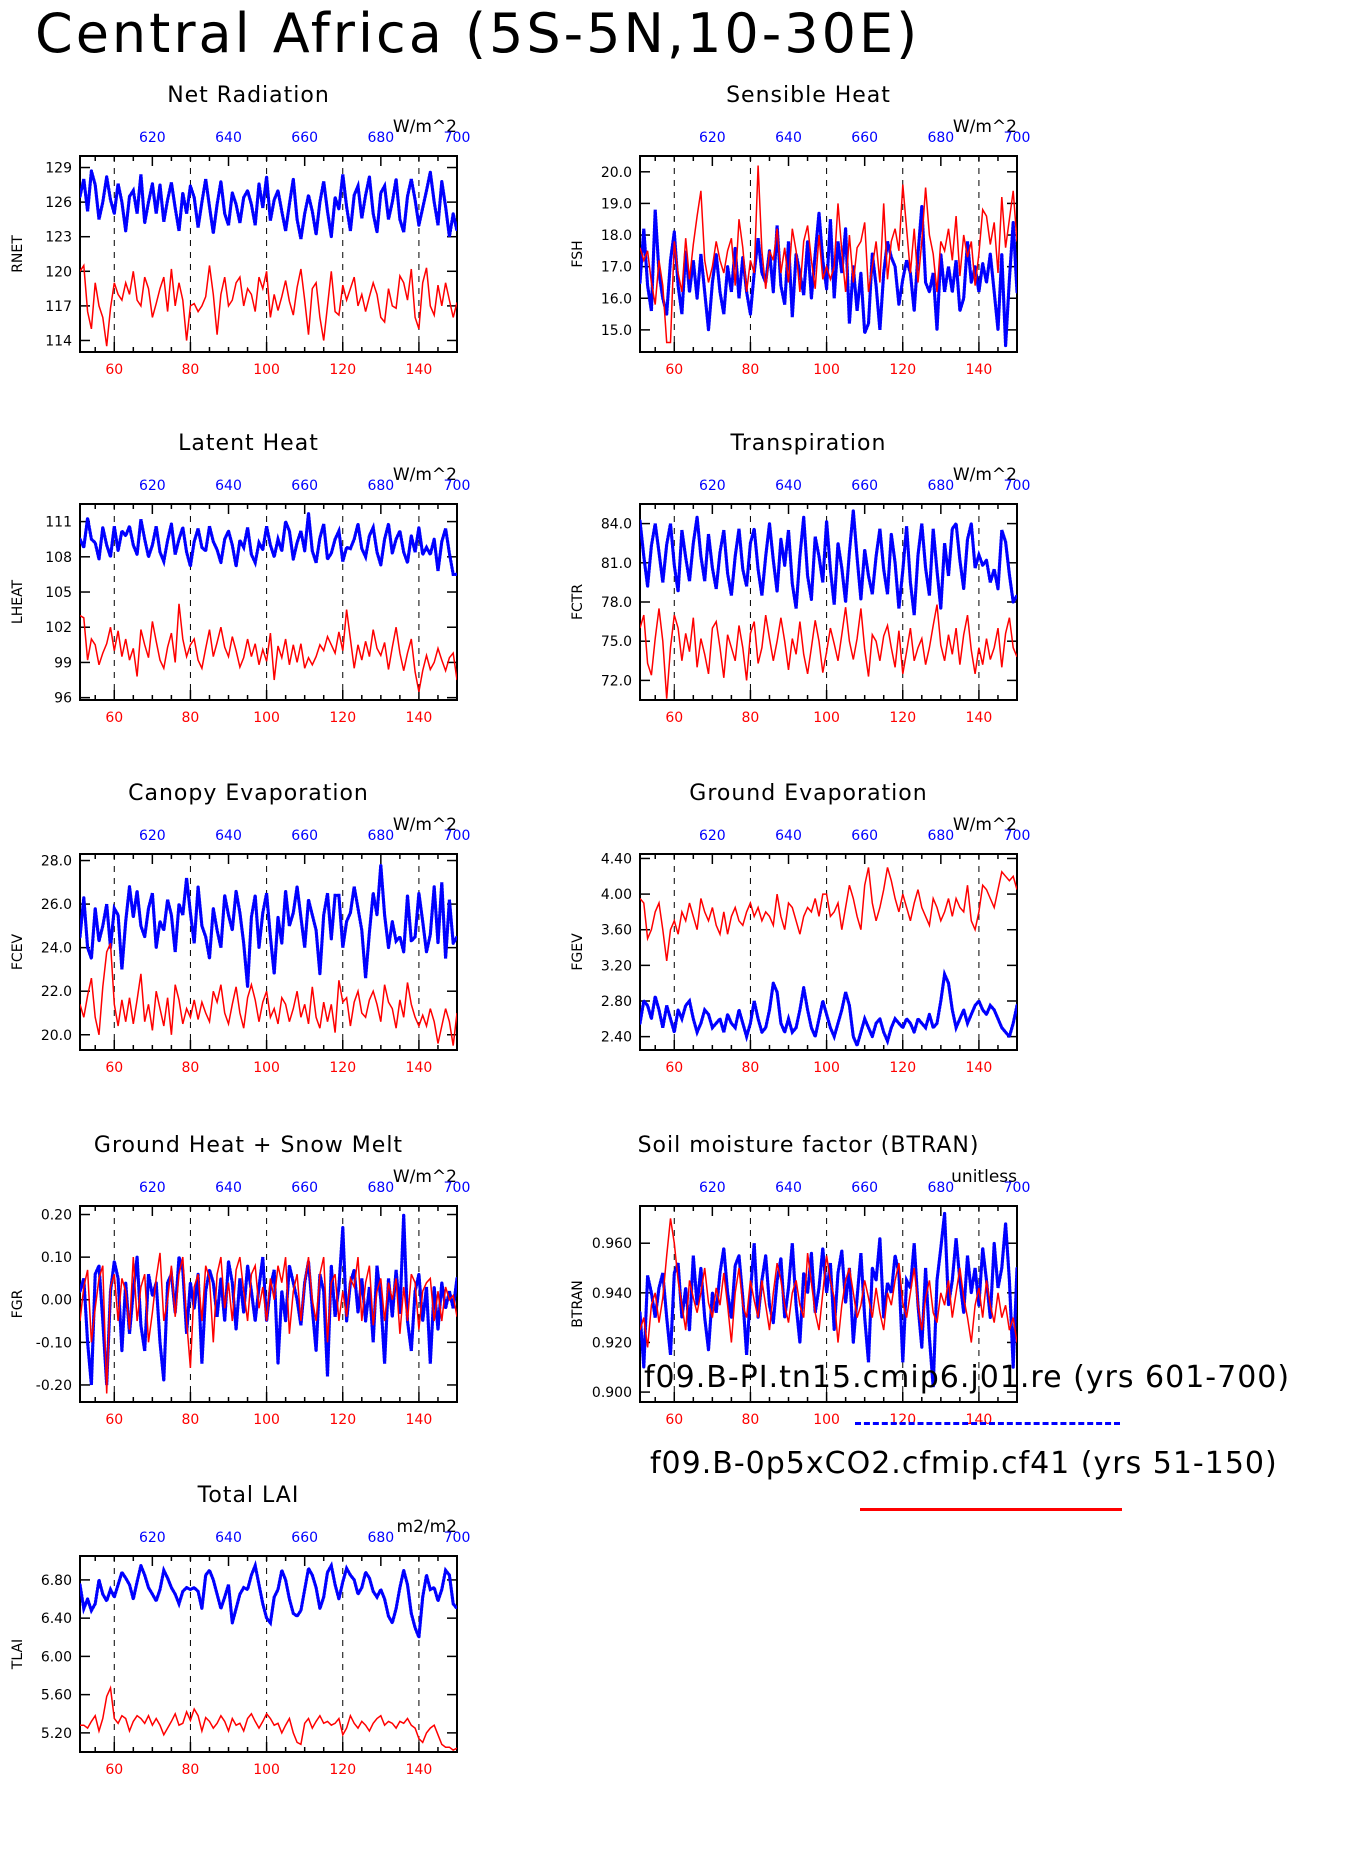 This screenshot has height=1849, width=1348. Describe the element at coordinates (616, 895) in the screenshot. I see `y-tick-label: 4.00` at that location.